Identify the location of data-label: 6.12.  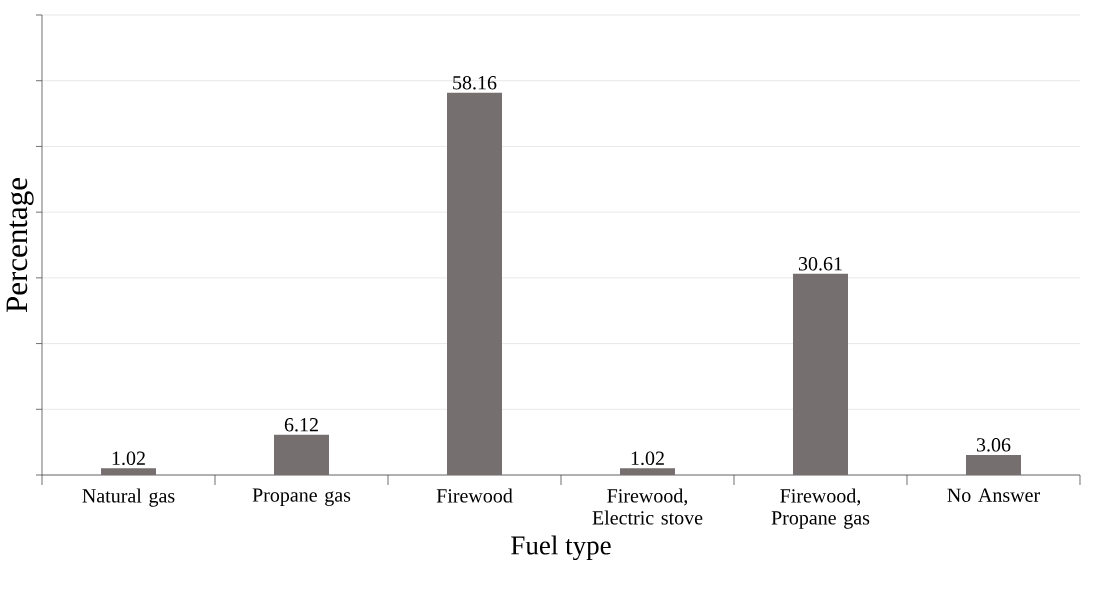
(301, 425).